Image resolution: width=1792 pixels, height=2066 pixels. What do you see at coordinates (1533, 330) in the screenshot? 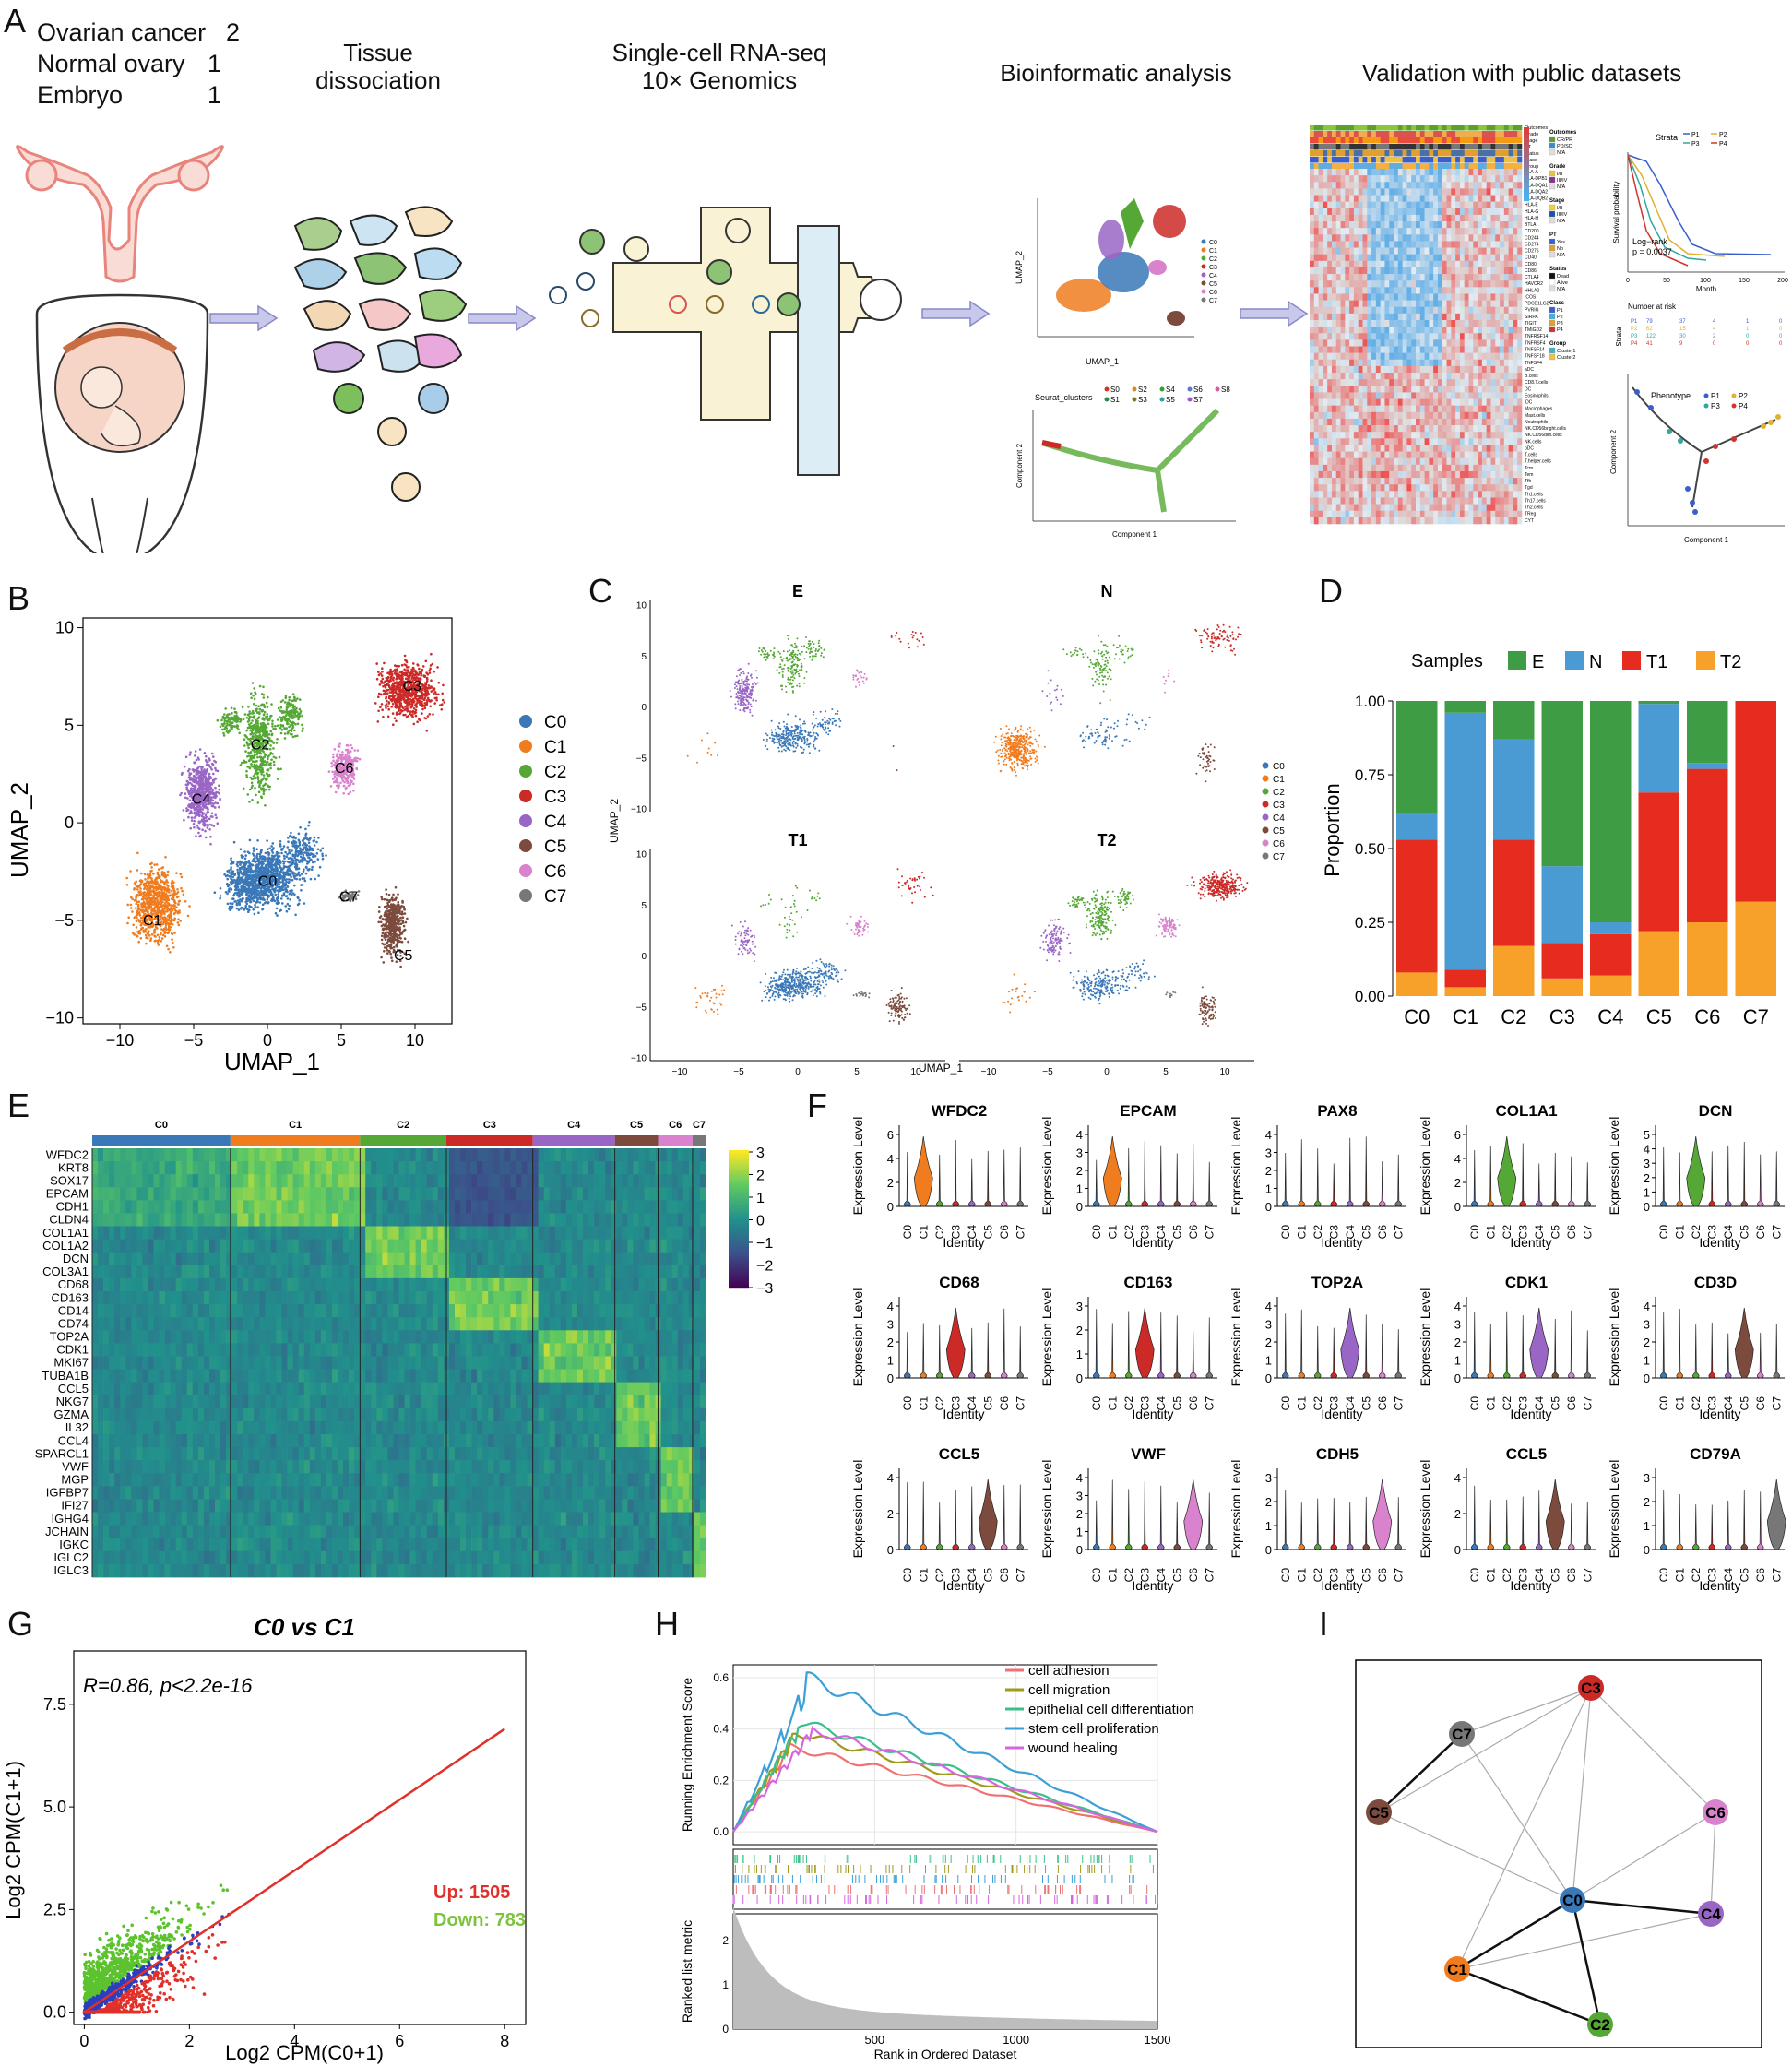
I see `heat-gene-label: TMIGD2` at bounding box center [1533, 330].